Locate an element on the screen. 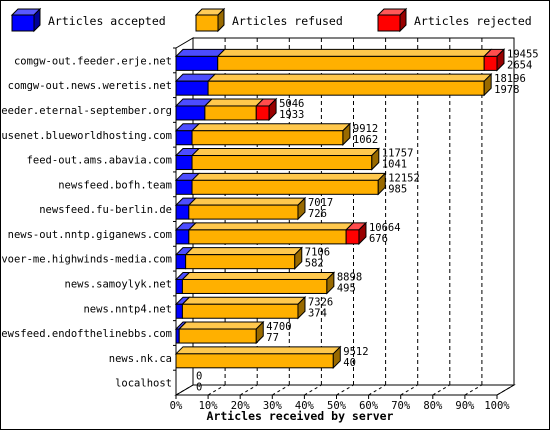 This screenshot has width=550, height=435. value-label-accepted: 1062 is located at coordinates (365, 140).